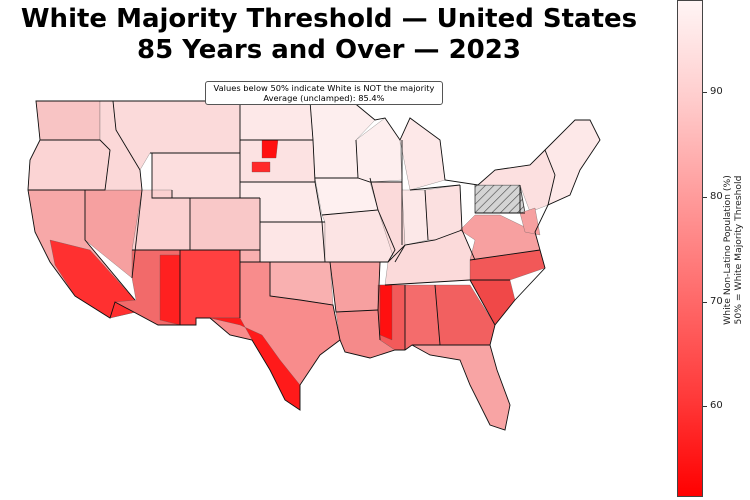 Image resolution: width=750 pixels, height=500 pixels. What do you see at coordinates (690, 248) in the screenshot?
I see `colorbar` at bounding box center [690, 248].